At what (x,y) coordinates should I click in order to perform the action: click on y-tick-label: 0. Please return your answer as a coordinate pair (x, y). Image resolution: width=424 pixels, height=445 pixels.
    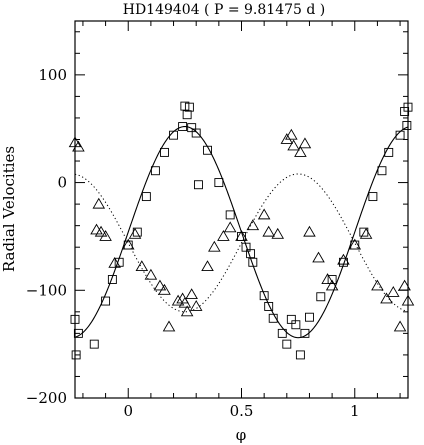
    Looking at the image, I should click on (62, 183).